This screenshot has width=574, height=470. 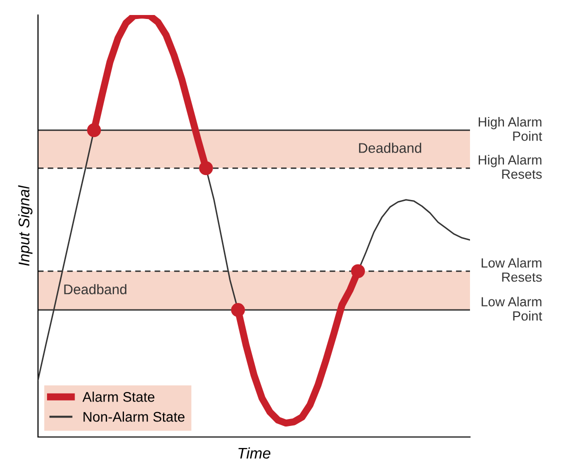 What do you see at coordinates (118, 397) in the screenshot?
I see `legend-label: Alarm State` at bounding box center [118, 397].